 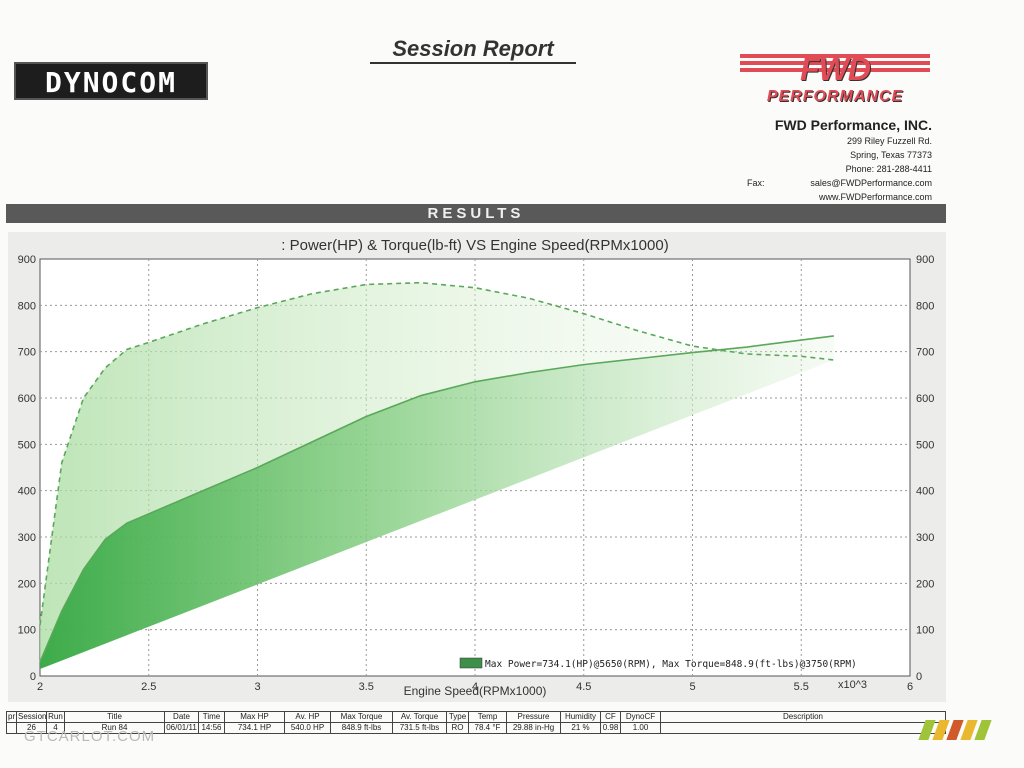 What do you see at coordinates (419, 728) in the screenshot?
I see `table-cell: 731.5 ft-lbs` at bounding box center [419, 728].